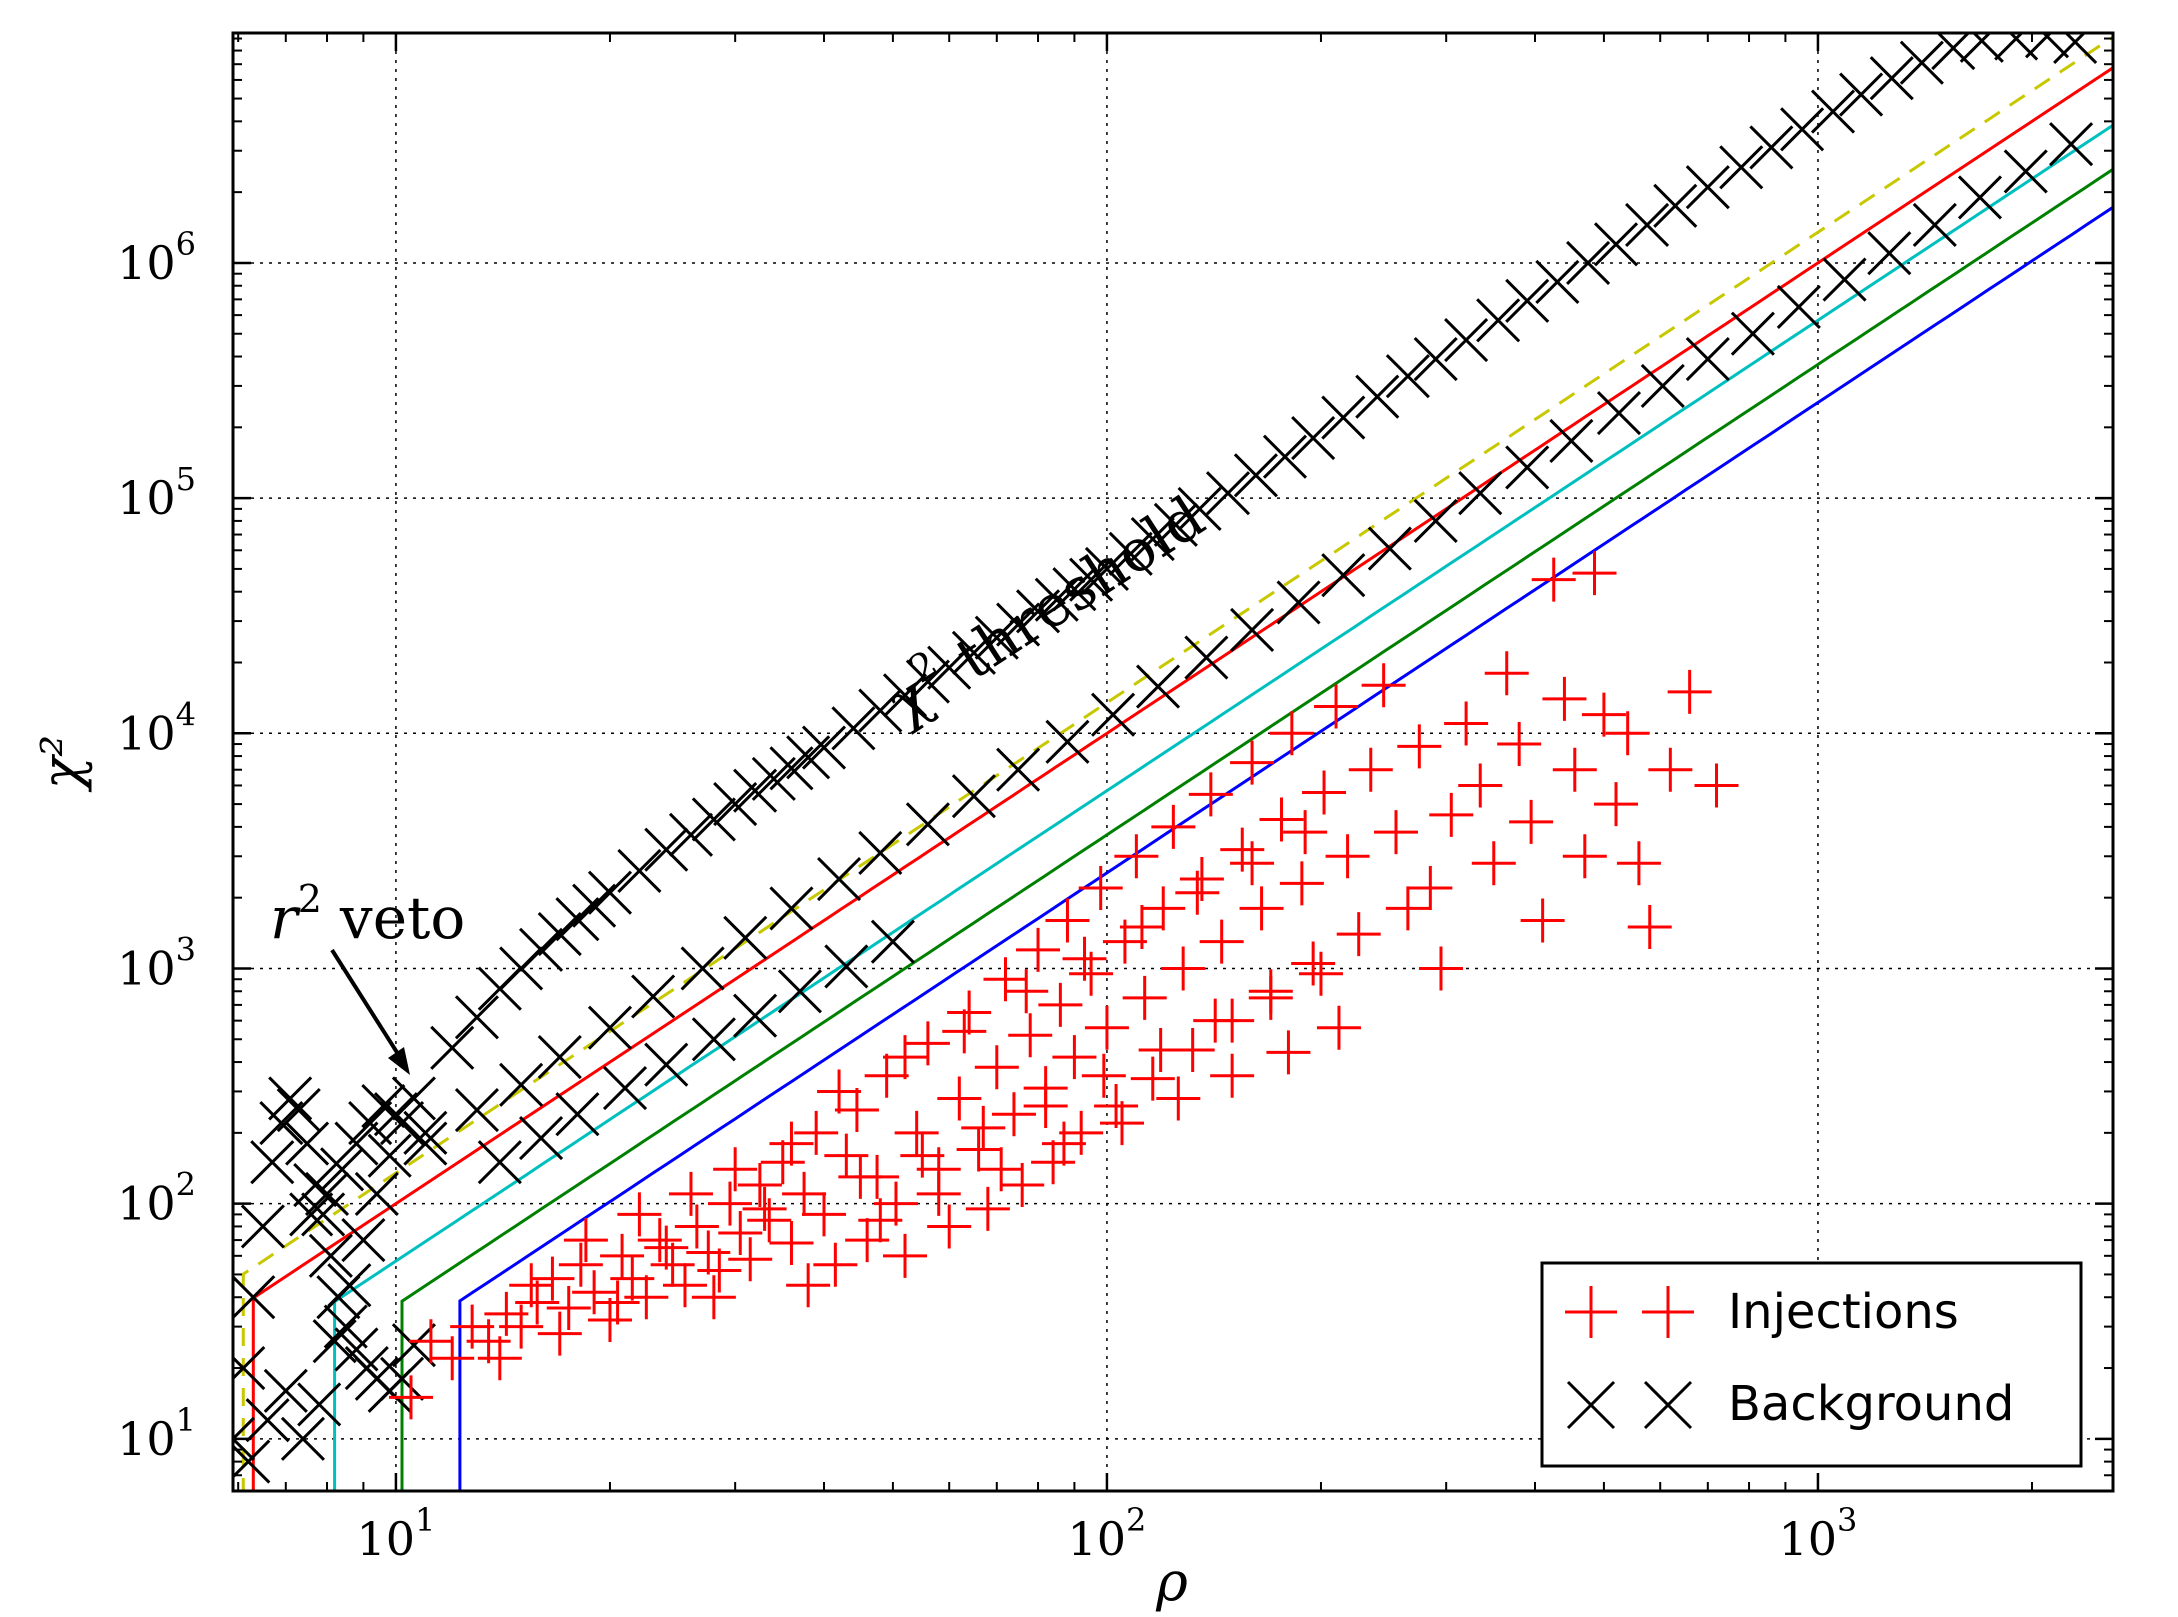 The height and width of the screenshot is (1617, 2178). What do you see at coordinates (156, 727) in the screenshot?
I see `y-tick-label-3: 104` at bounding box center [156, 727].